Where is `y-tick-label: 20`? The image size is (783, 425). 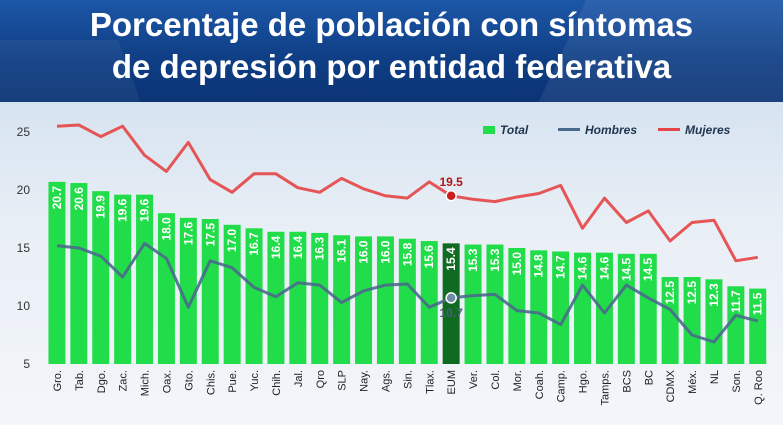
y-tick-label: 20 is located at coordinates (24, 190).